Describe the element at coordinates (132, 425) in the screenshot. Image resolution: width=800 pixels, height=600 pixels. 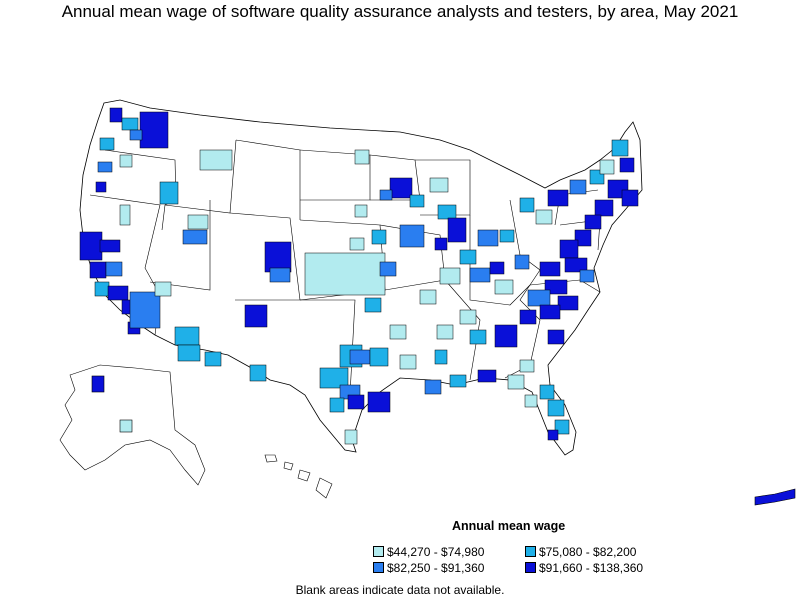
I see `alaska` at that location.